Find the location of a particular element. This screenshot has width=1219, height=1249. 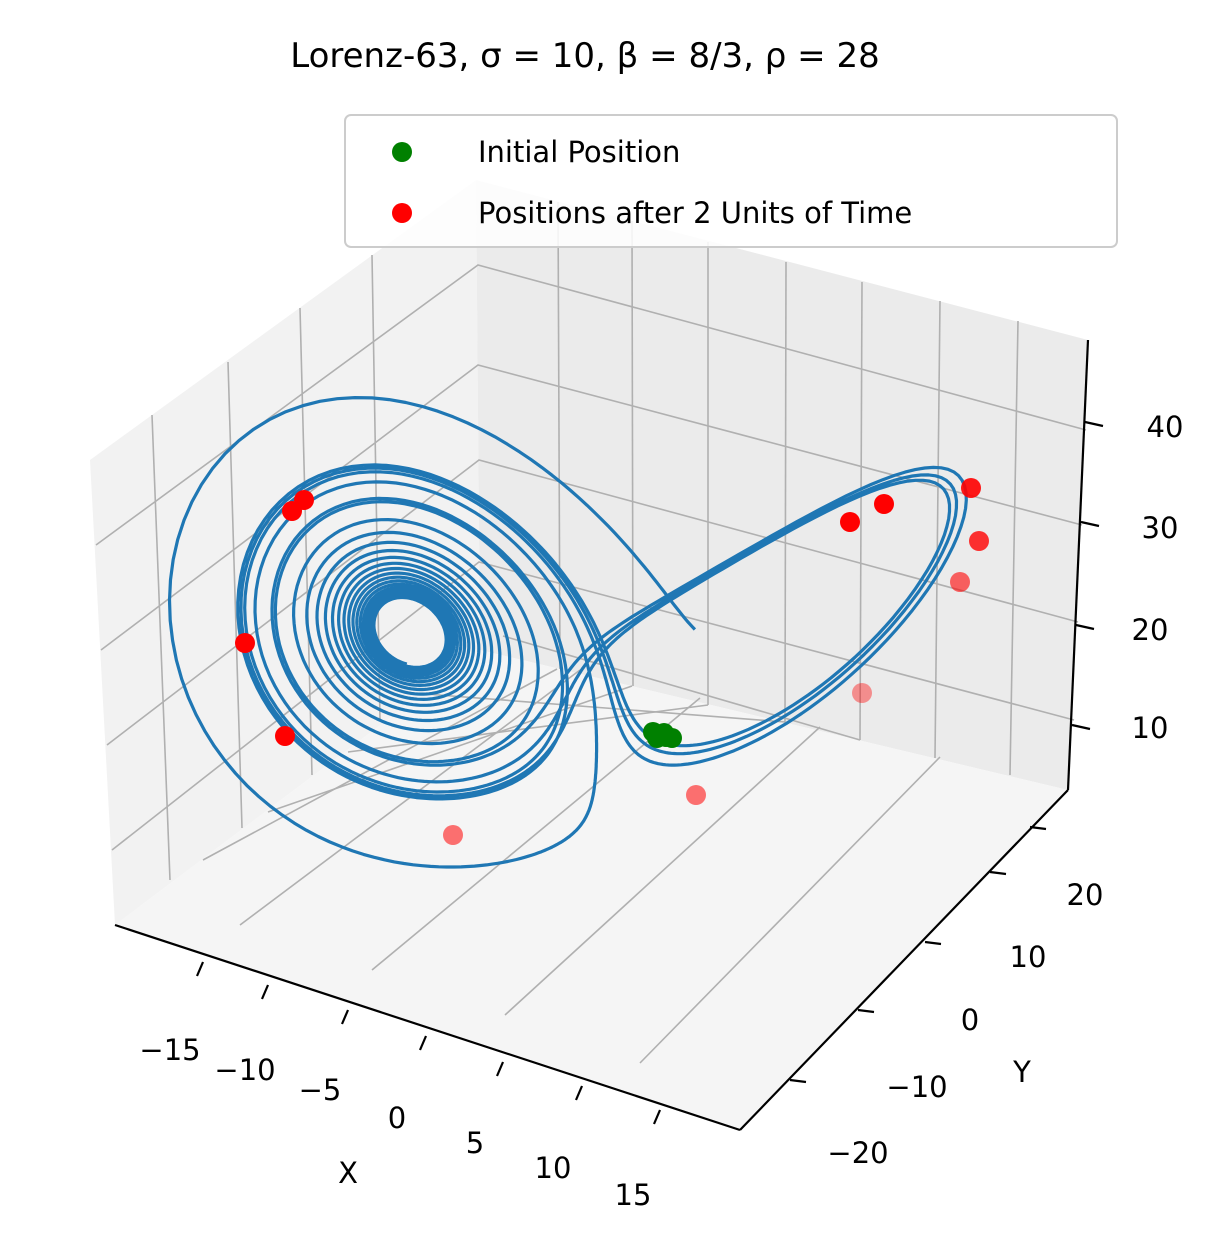

x-tick-label: −10 is located at coordinates (244, 1070).